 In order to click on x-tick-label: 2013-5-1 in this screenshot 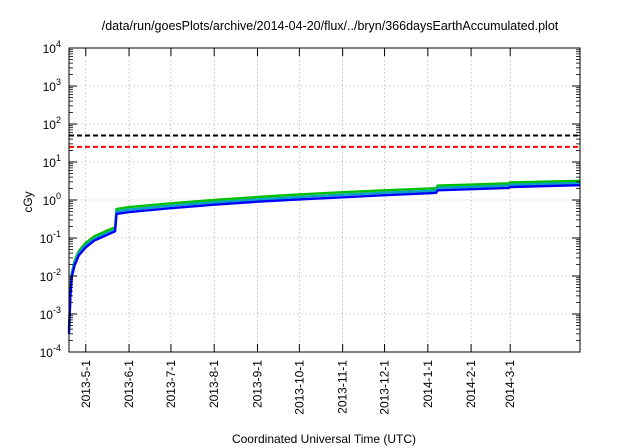, I will do `click(86, 384)`.